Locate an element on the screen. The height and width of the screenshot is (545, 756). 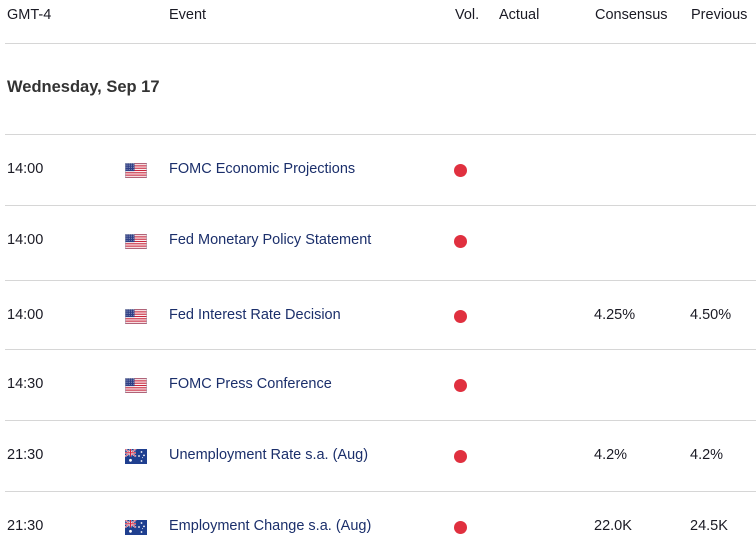
event-name-link: Unemployment Rate s.a. (Aug) is located at coordinates (269, 455).